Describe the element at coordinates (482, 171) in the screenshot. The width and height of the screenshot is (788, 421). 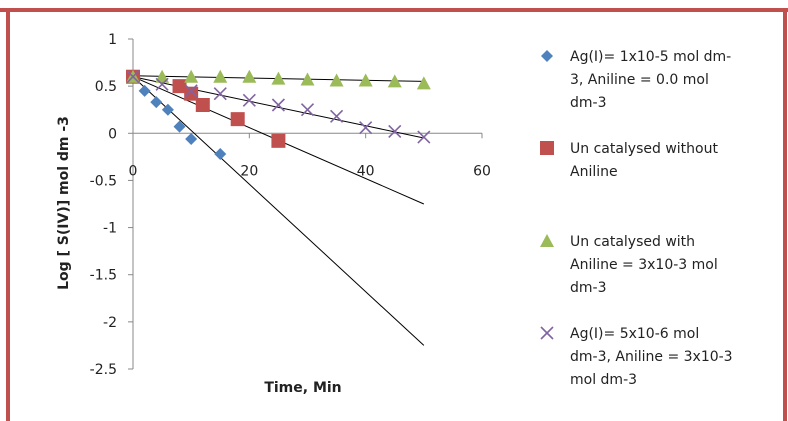
I see `x-tick-label: 60` at that location.